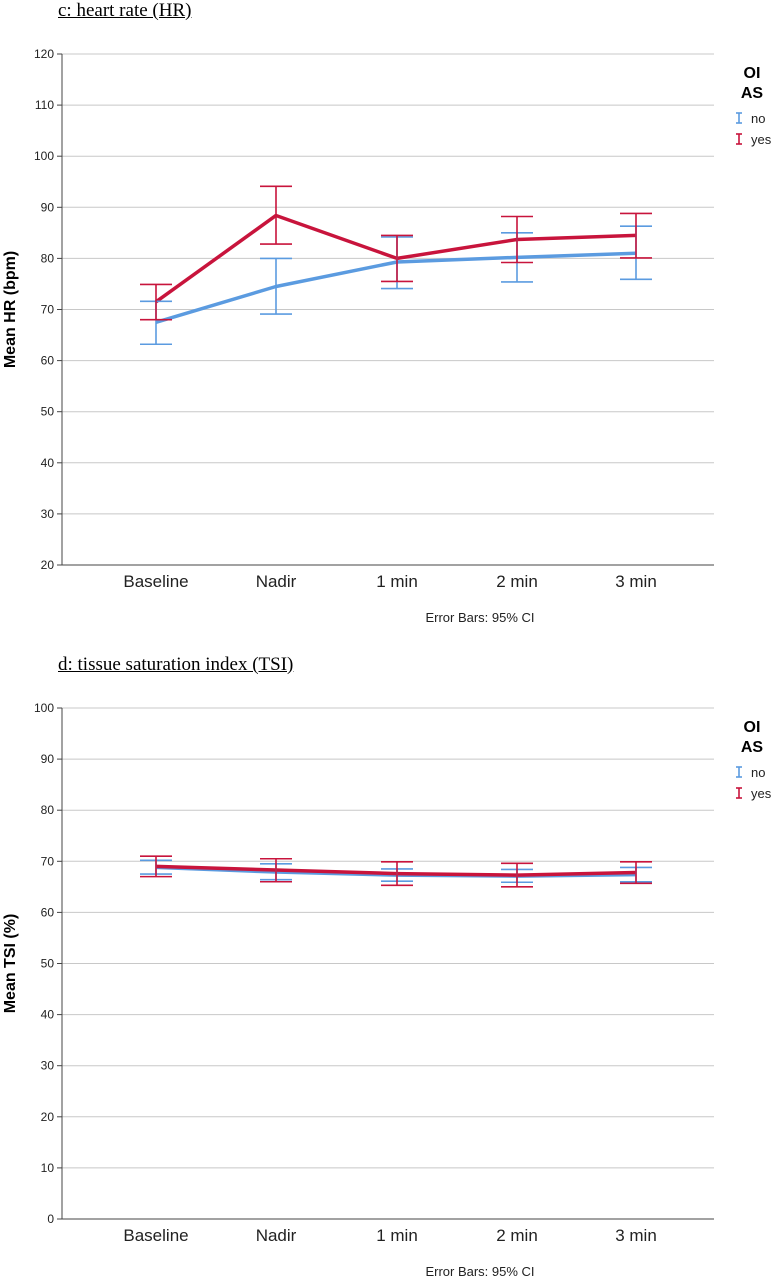 The width and height of the screenshot is (776, 1280). What do you see at coordinates (44, 105) in the screenshot?
I see `y-tick-label: 110` at bounding box center [44, 105].